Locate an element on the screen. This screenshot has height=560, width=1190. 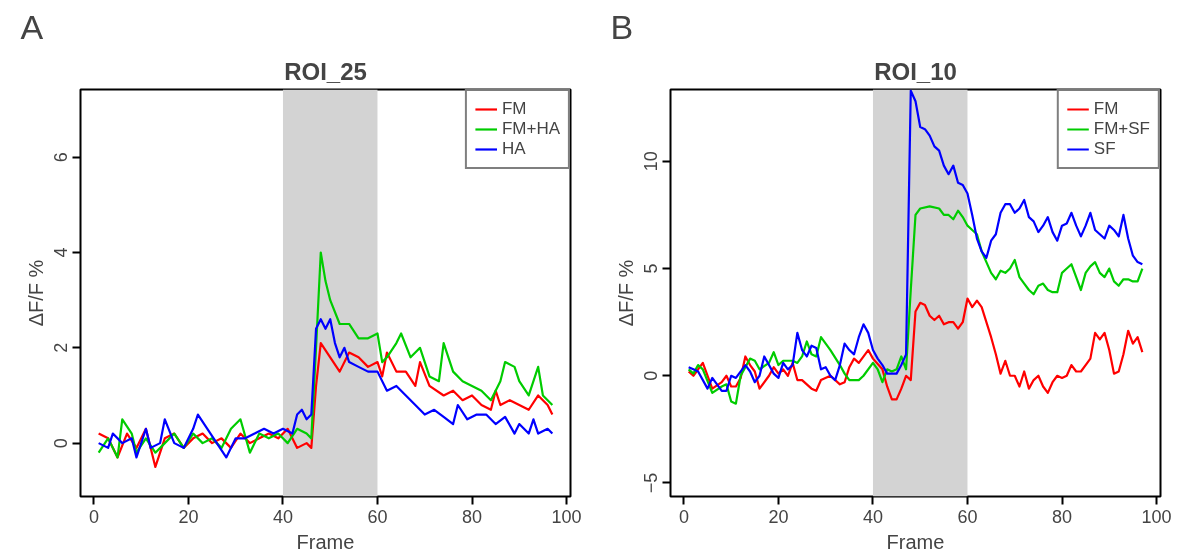
y-tick-label: 10 is located at coordinates (651, 161).